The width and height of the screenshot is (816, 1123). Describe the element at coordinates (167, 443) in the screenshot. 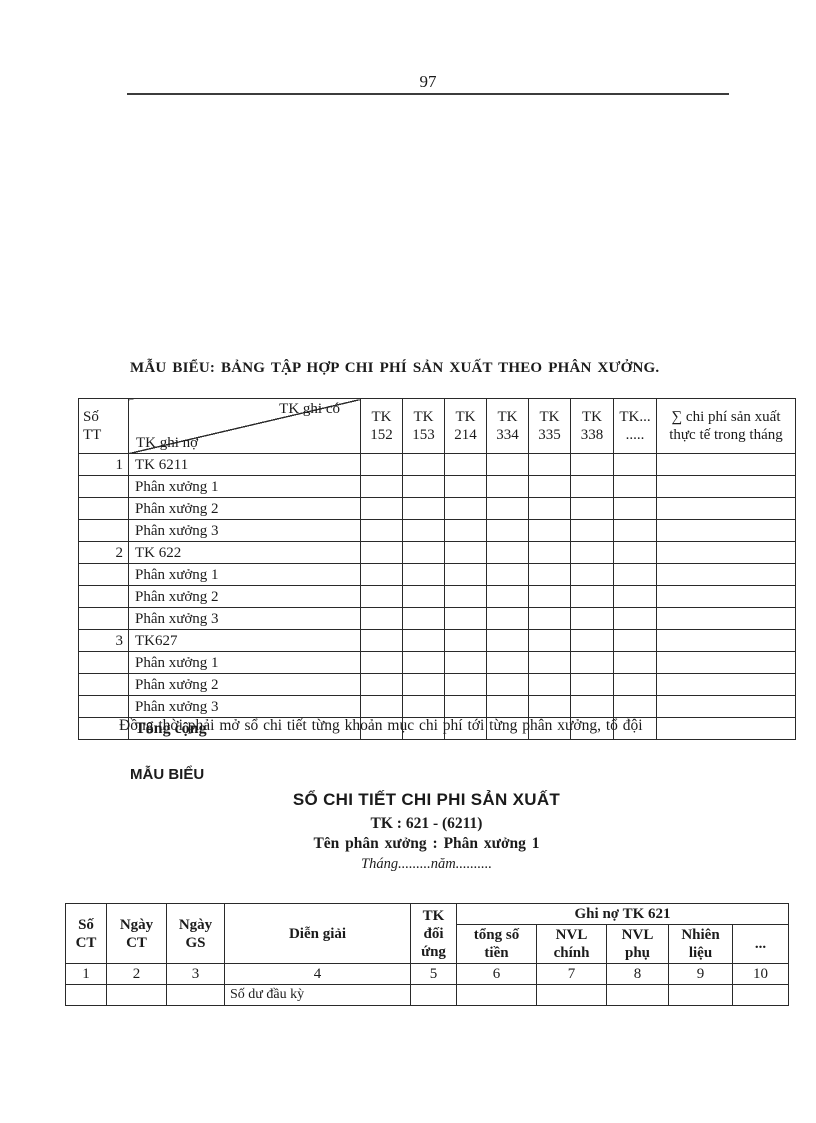

I see `header-tk-ghi-no: TK ghi nợ` at that location.